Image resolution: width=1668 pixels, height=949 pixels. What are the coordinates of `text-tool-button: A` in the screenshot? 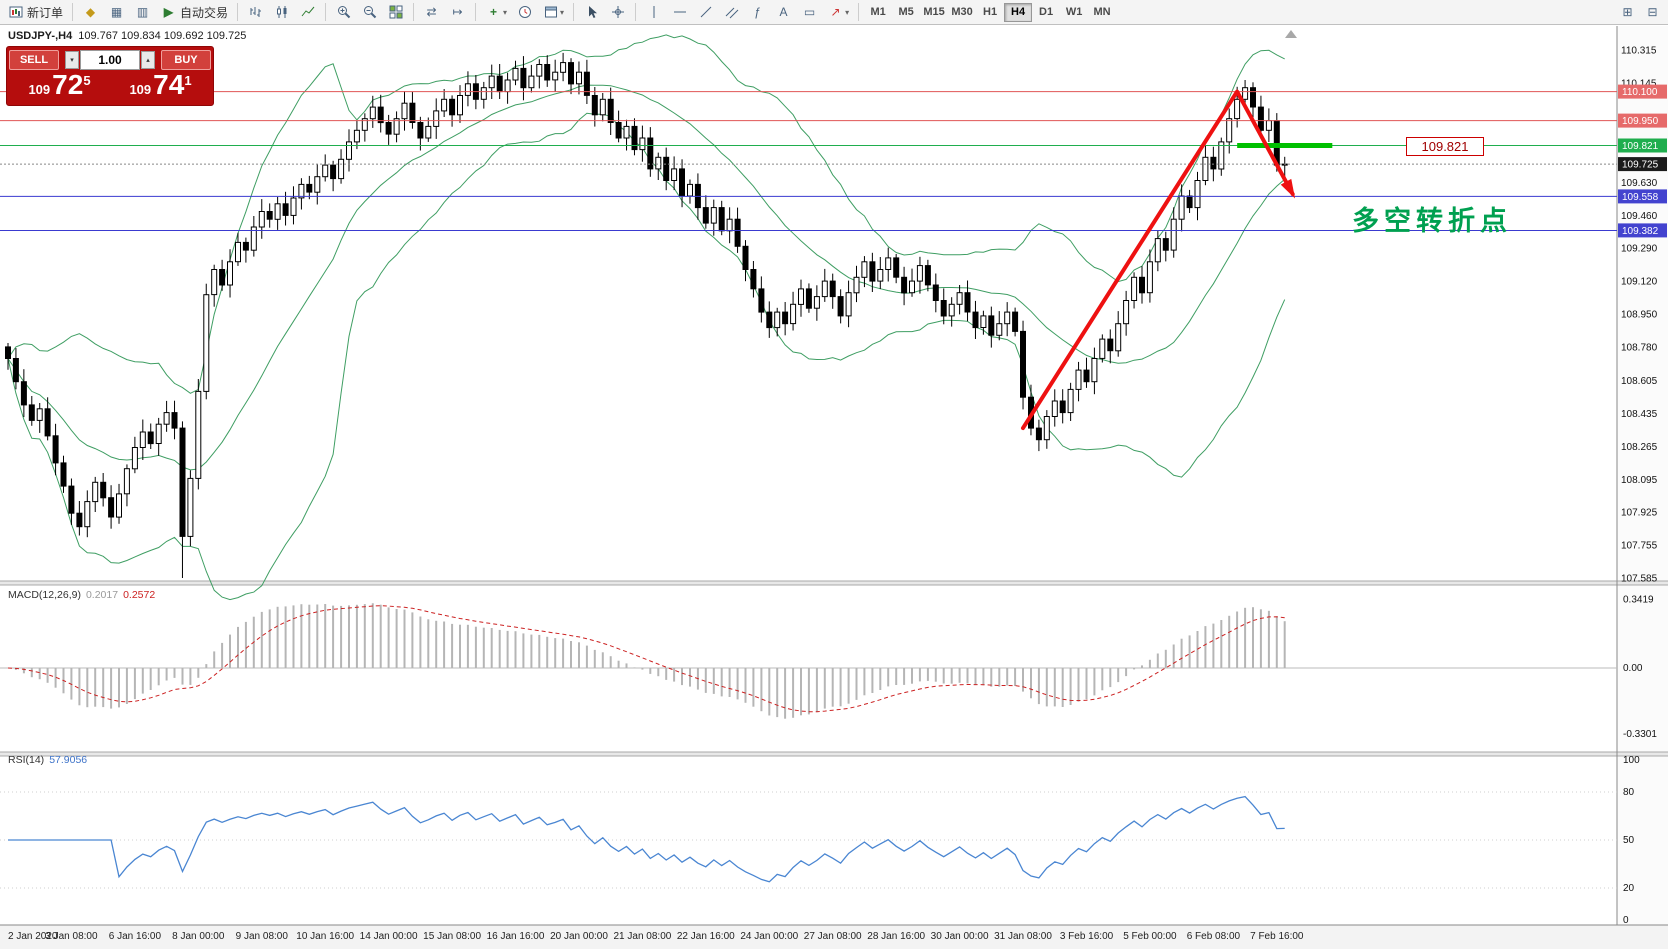 It's located at (783, 12).